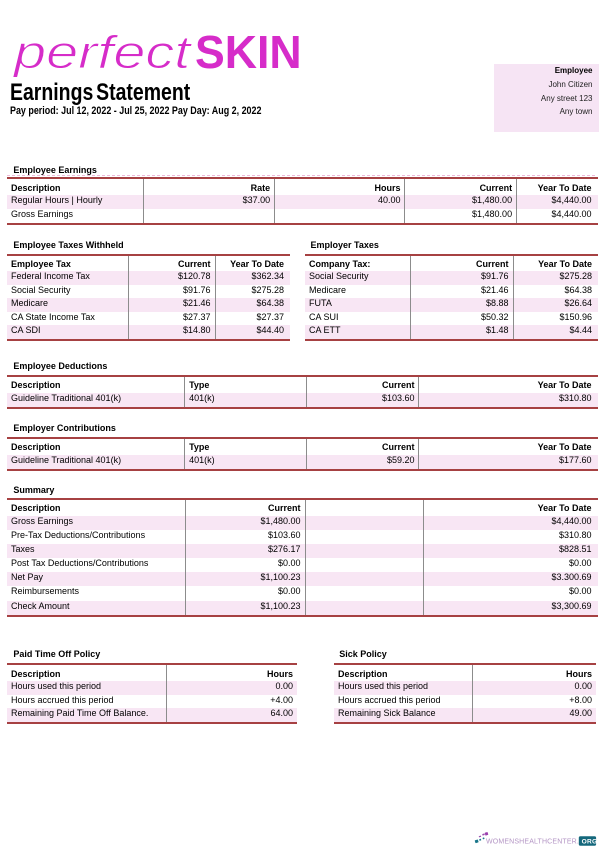 The image size is (606, 856). I want to click on svg-text: WOMENSHEALTHCENTER., so click(532, 842).